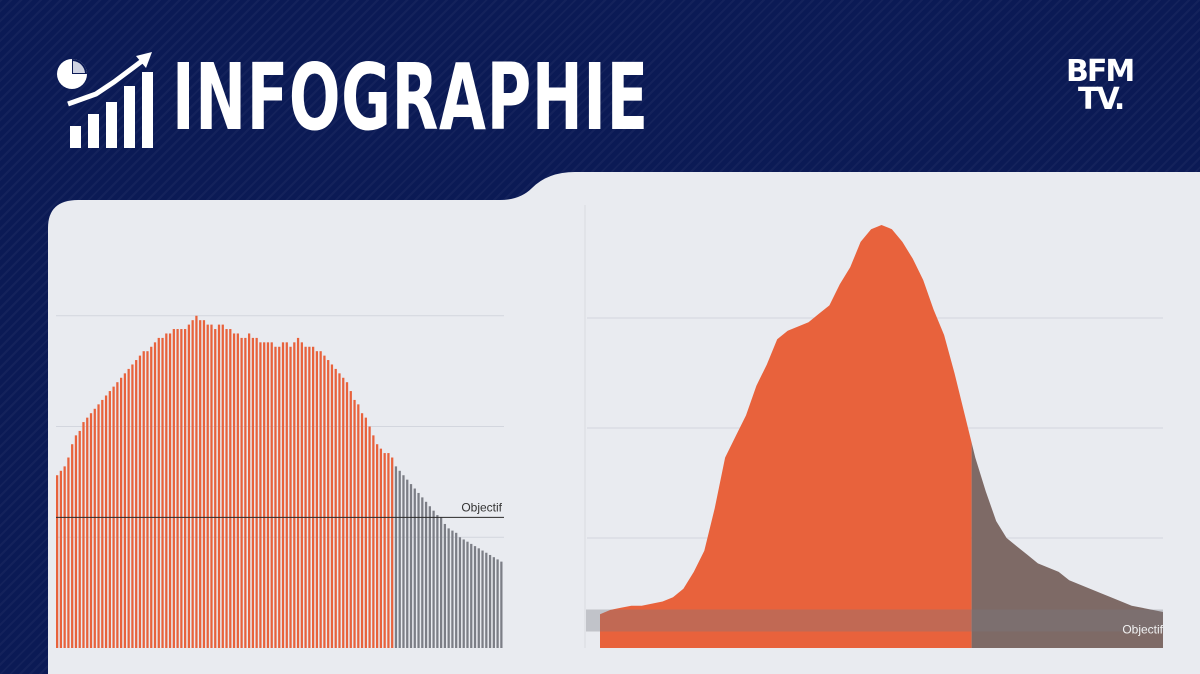  What do you see at coordinates (1067, 436) in the screenshot?
I see `area-projection` at bounding box center [1067, 436].